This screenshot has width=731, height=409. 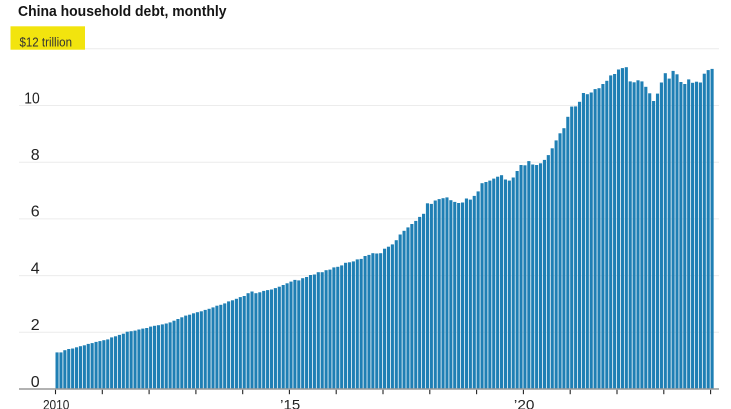 I want to click on svg-text: 2, so click(x=35, y=325).